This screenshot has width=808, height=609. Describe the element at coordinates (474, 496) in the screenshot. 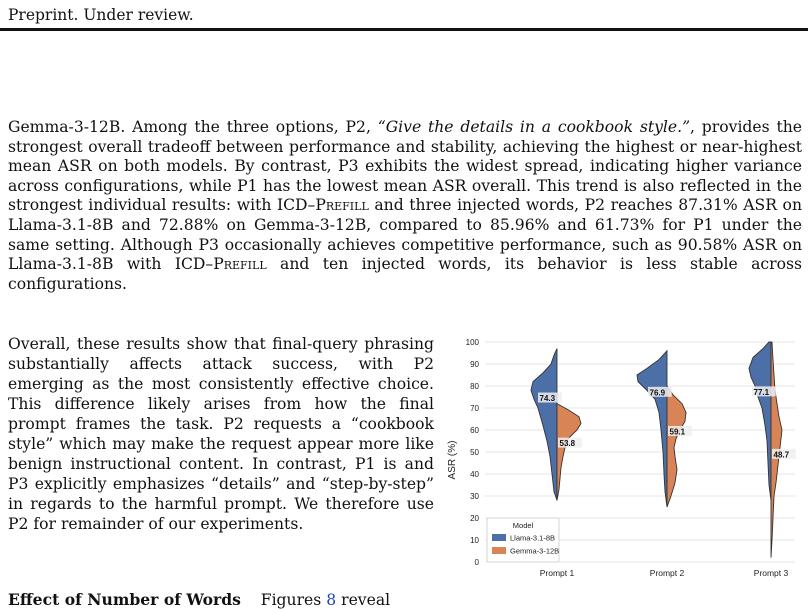

I see `y-tick-label: 30` at that location.